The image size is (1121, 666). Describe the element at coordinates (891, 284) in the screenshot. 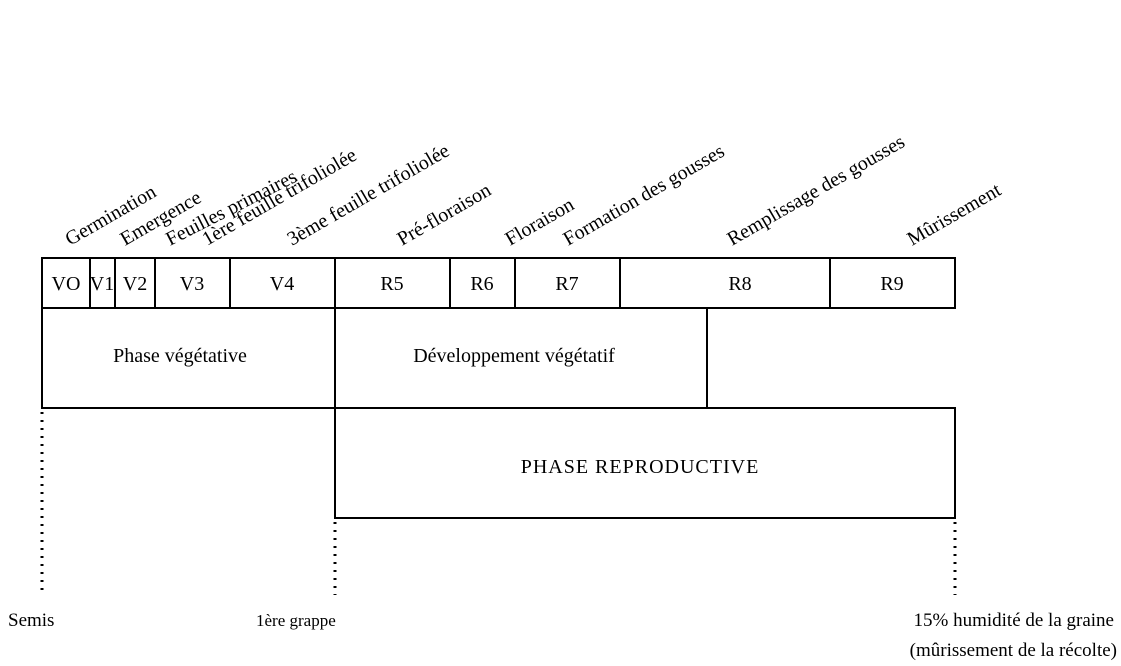

I see `stage-code: R9` at that location.